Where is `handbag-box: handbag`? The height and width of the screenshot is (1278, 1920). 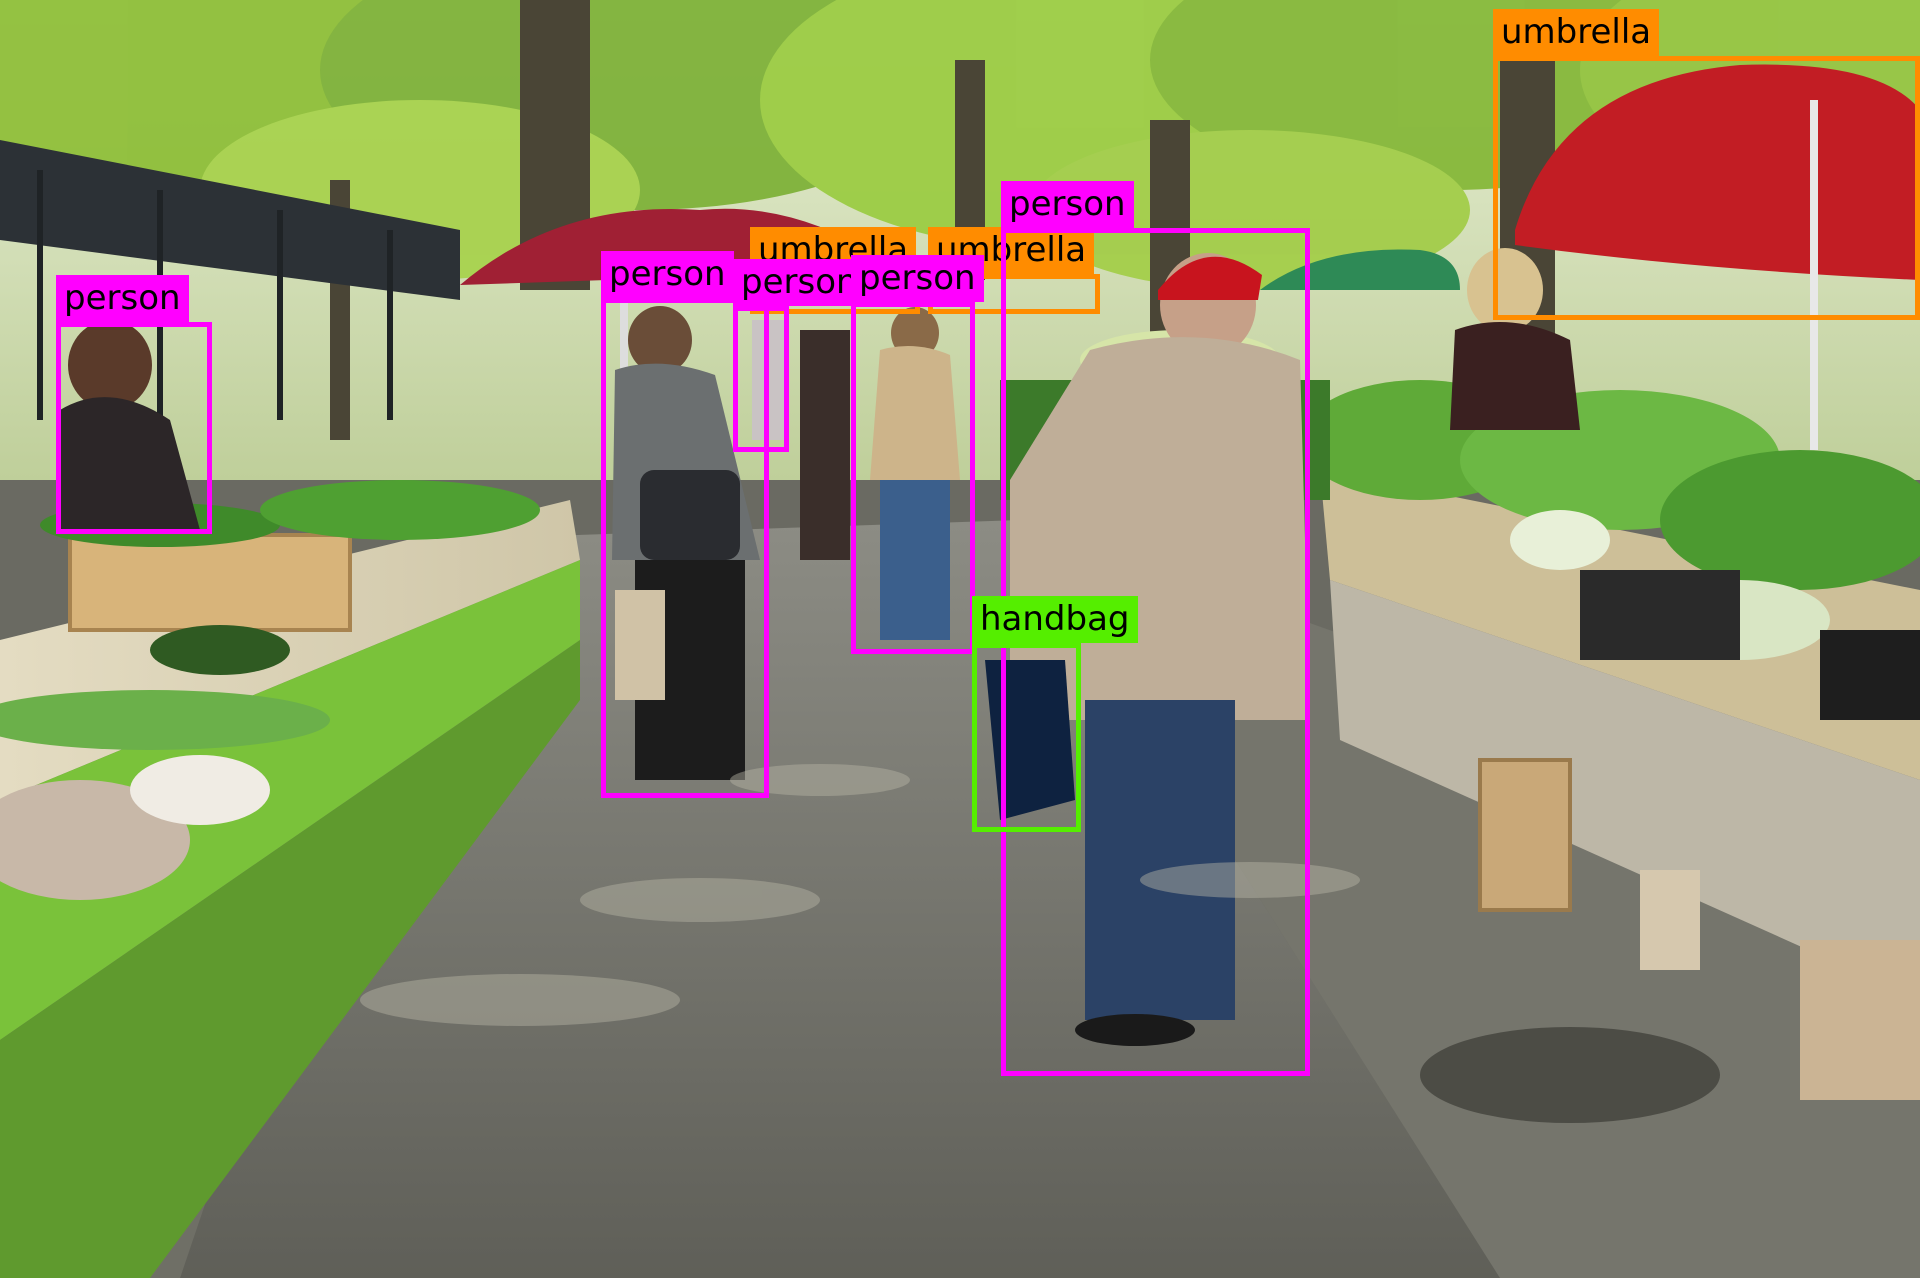
handbag-box: handbag is located at coordinates (1055, 714).